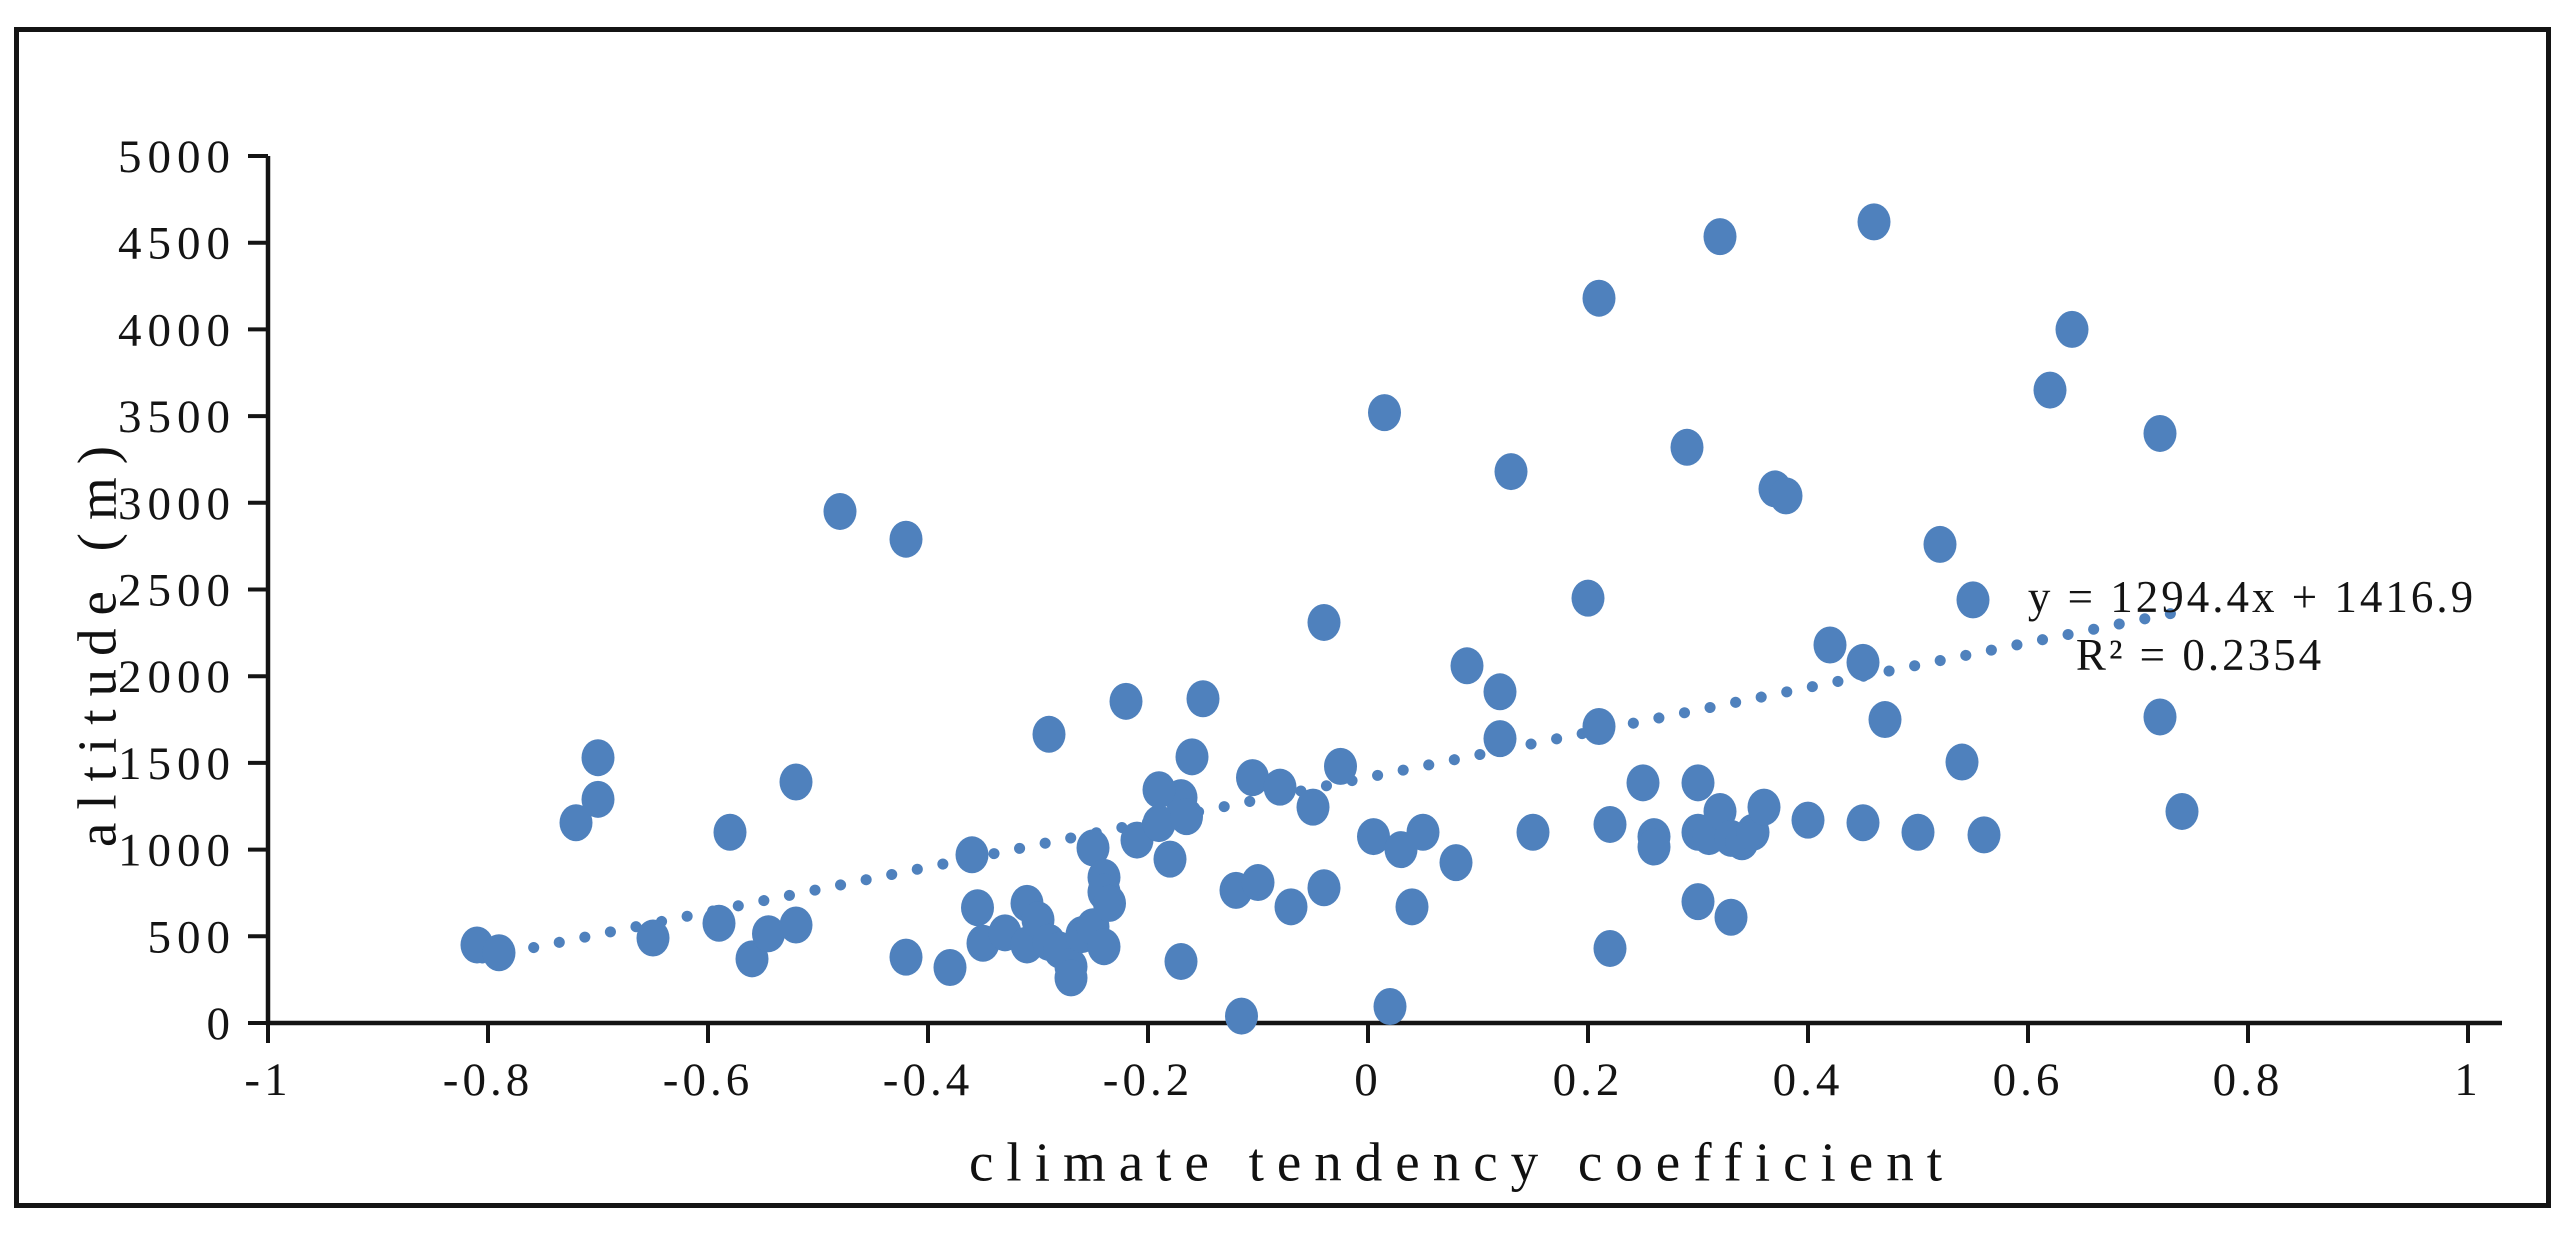 This screenshot has height=1255, width=2569. I want to click on x-axis-title: climate tendency coefficient, so click(1462, 1162).